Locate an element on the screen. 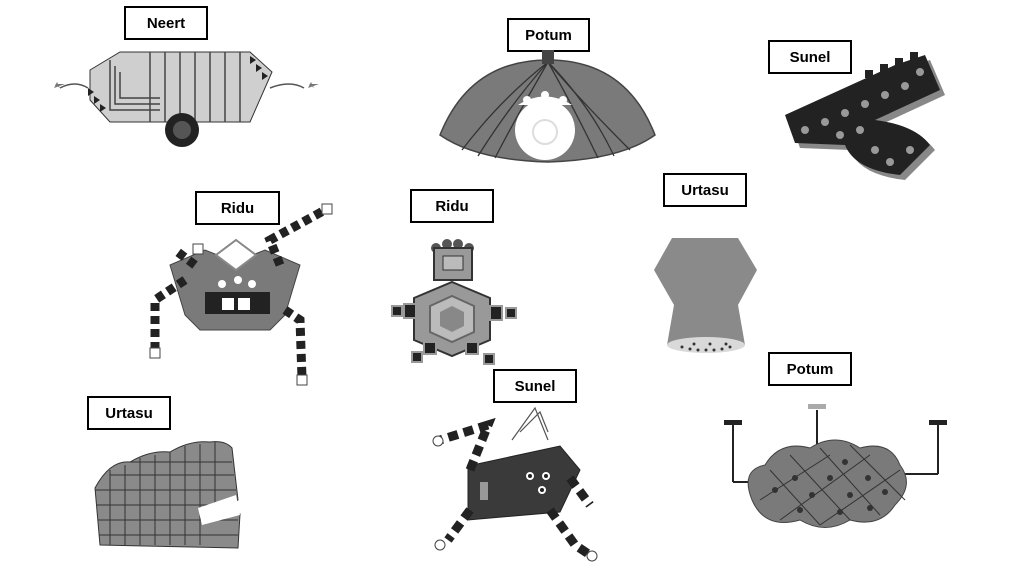 The width and height of the screenshot is (1027, 576). ridu-hex-creature is located at coordinates (454, 302).